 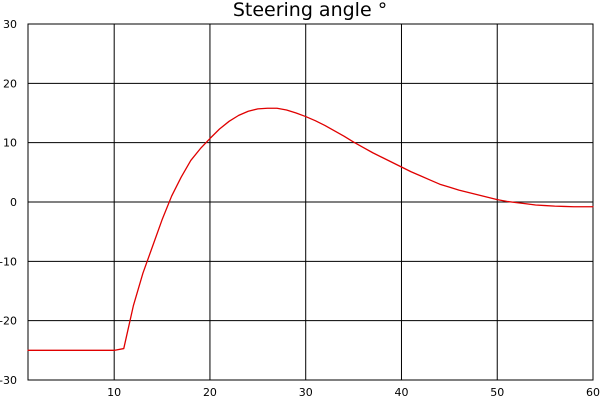 I want to click on x-tick-label: 10, so click(x=114, y=392).